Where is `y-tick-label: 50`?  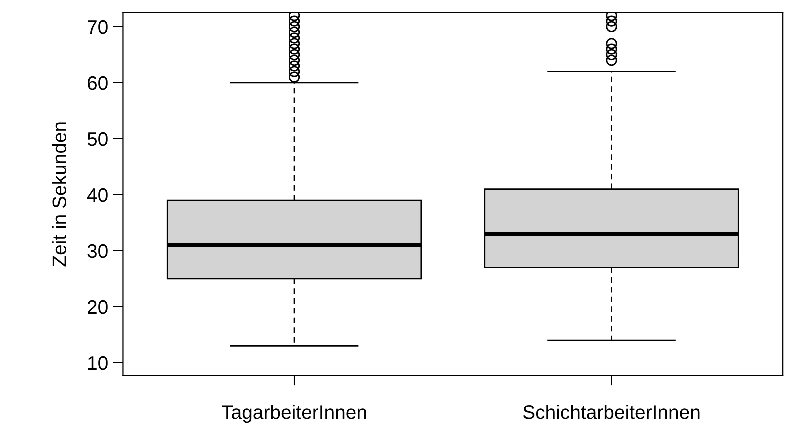 y-tick-label: 50 is located at coordinates (98, 139).